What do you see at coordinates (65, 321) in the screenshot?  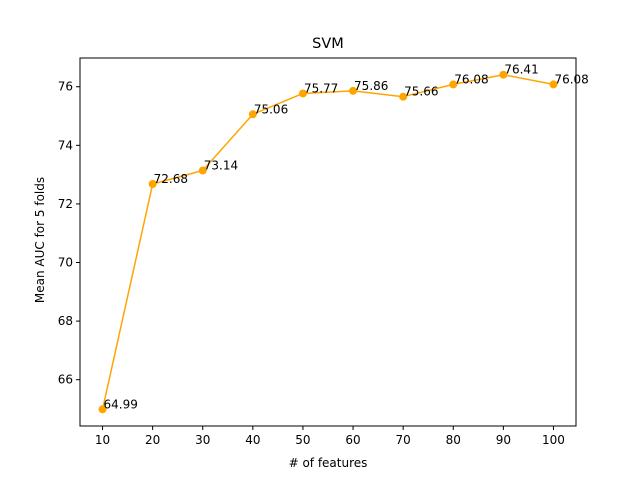 I see `y-tick-label: 68` at bounding box center [65, 321].